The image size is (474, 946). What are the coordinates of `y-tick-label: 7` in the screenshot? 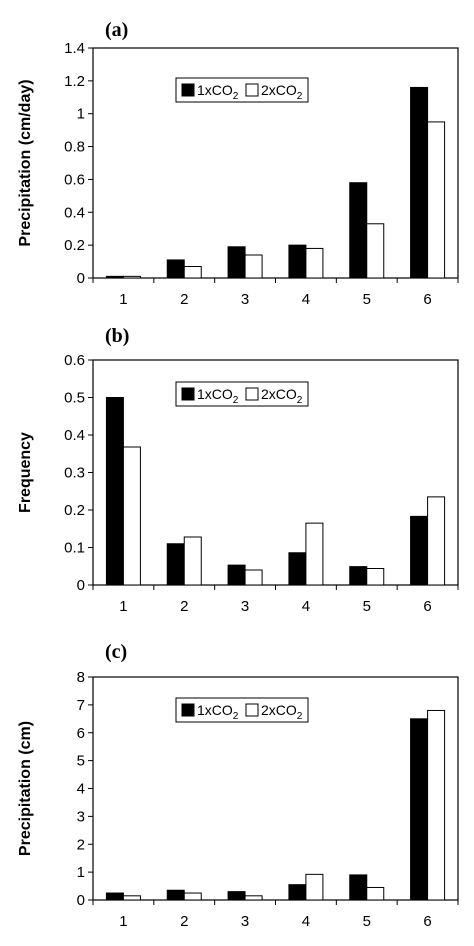 It's located at (81, 705).